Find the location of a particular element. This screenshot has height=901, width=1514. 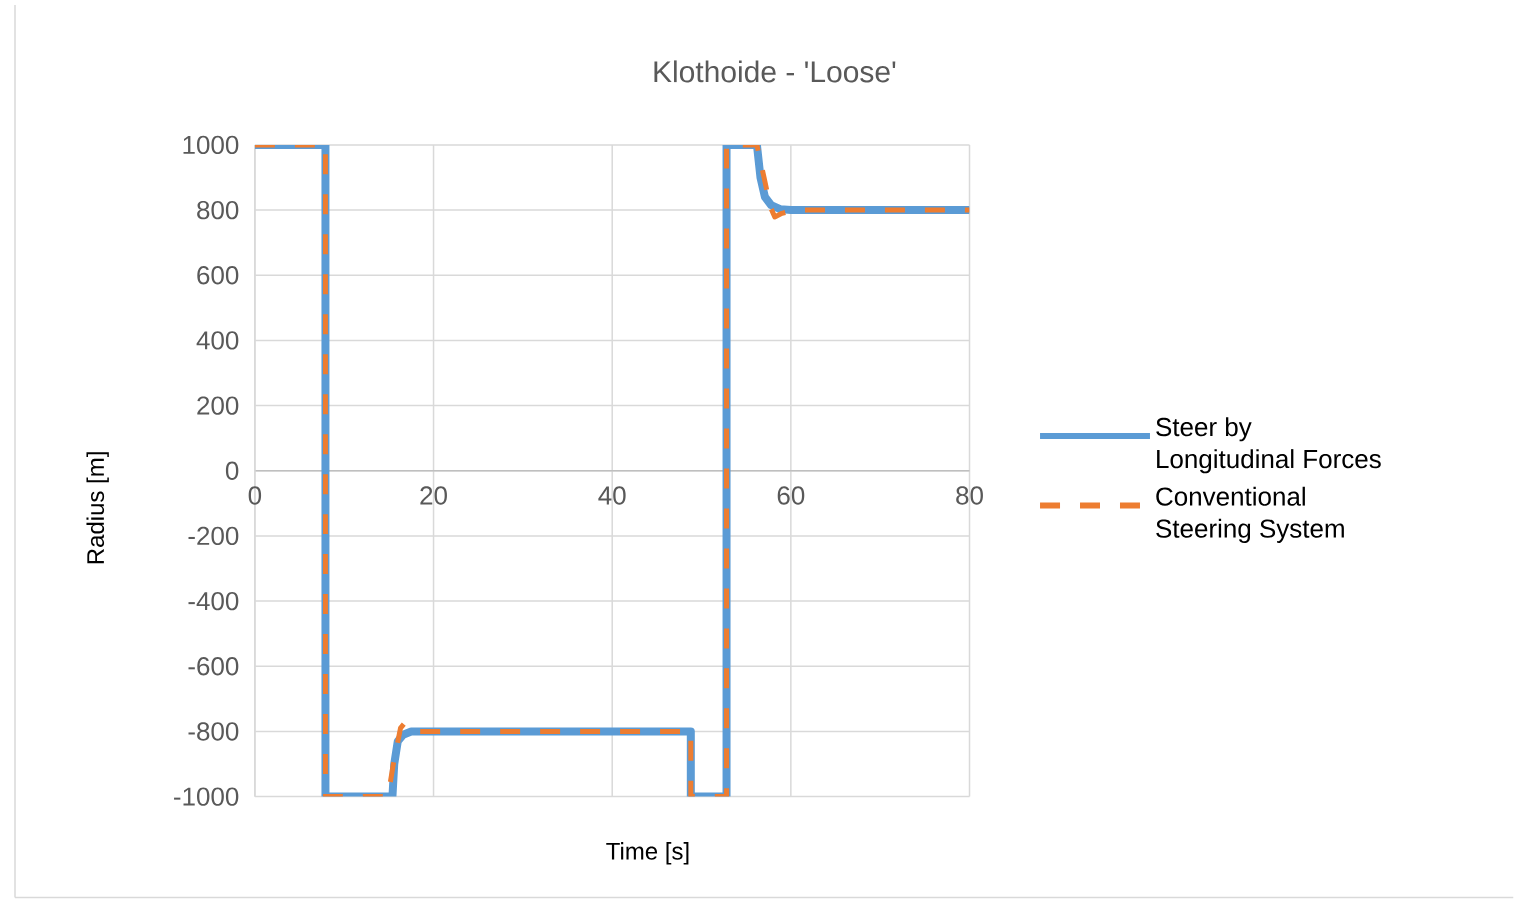

legend-label: Conventional Steering System is located at coordinates (1250, 515).